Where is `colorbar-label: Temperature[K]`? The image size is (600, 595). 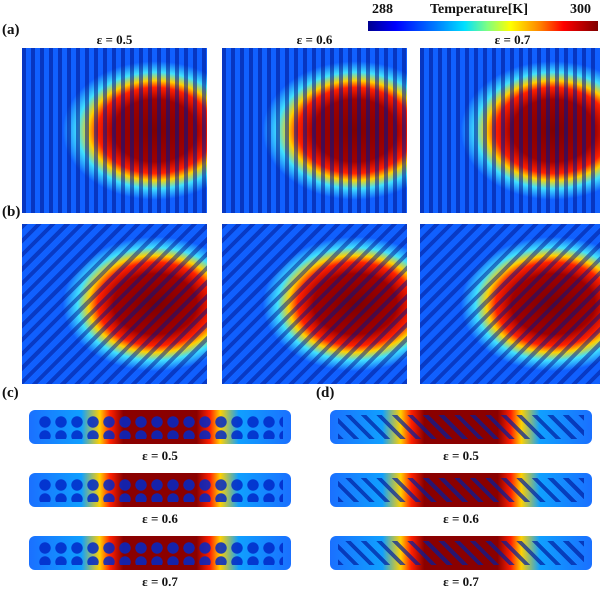
colorbar-label: Temperature[K] is located at coordinates (479, 9).